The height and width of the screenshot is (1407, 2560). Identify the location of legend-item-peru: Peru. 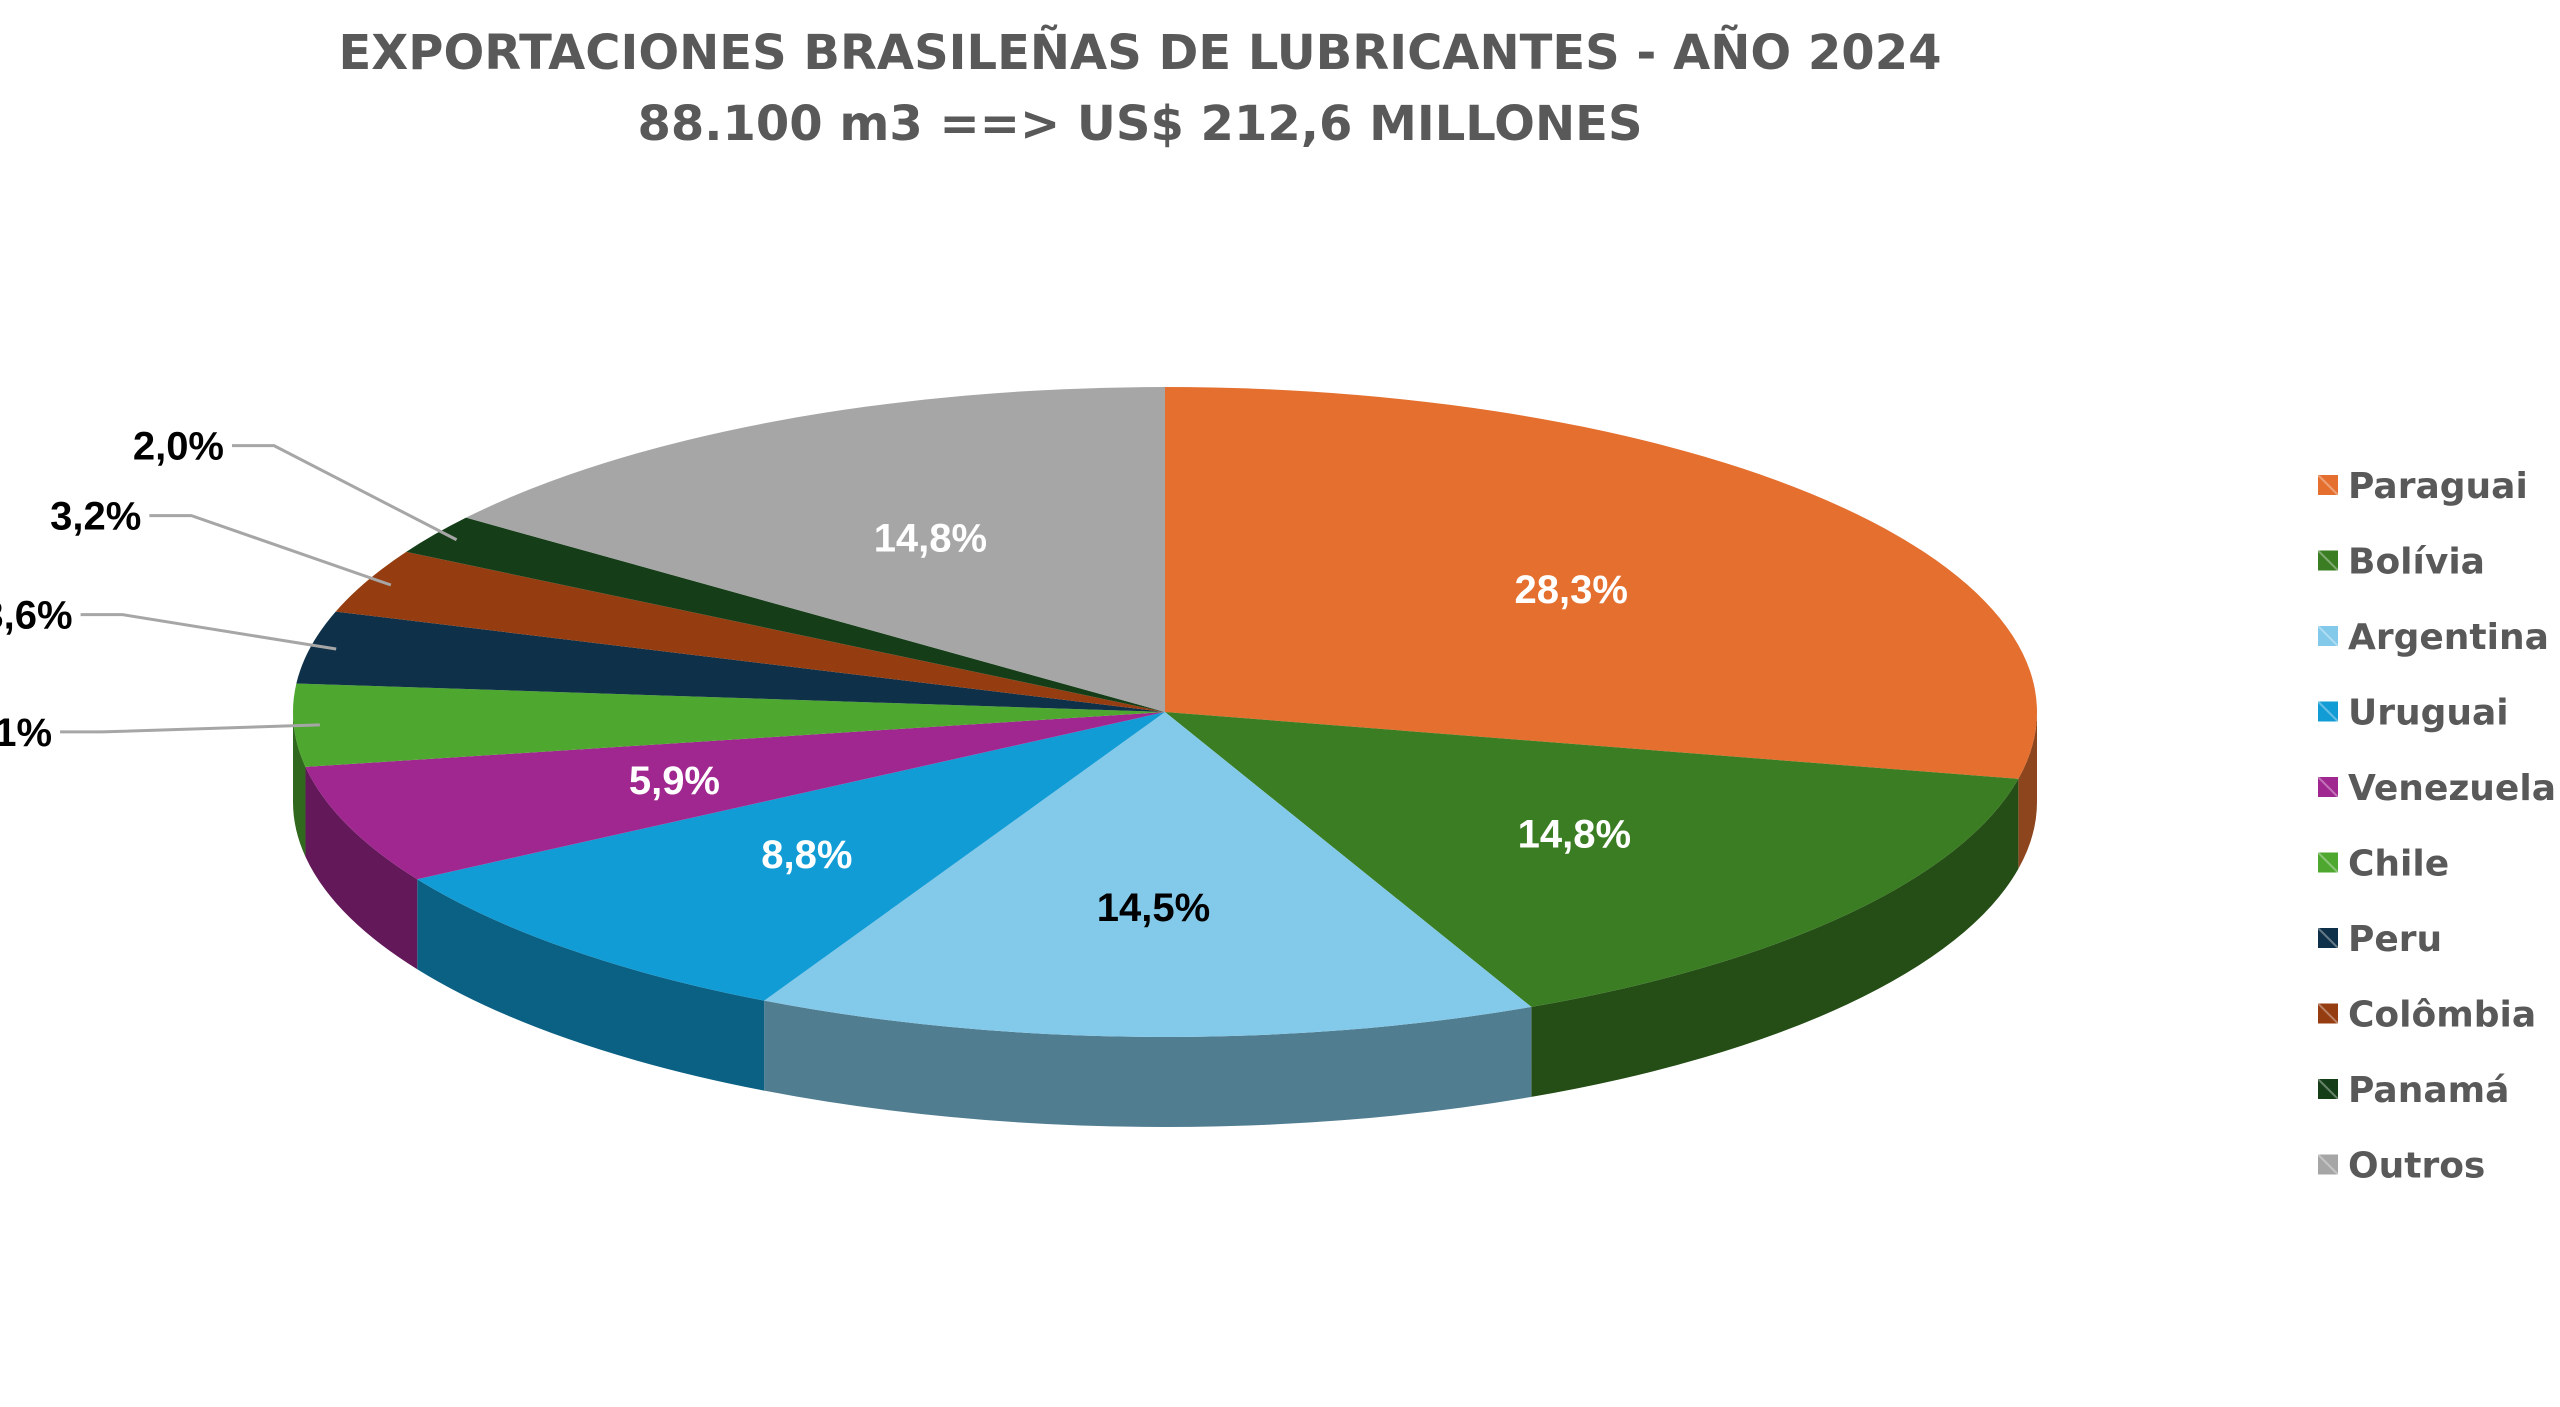
(2379, 939).